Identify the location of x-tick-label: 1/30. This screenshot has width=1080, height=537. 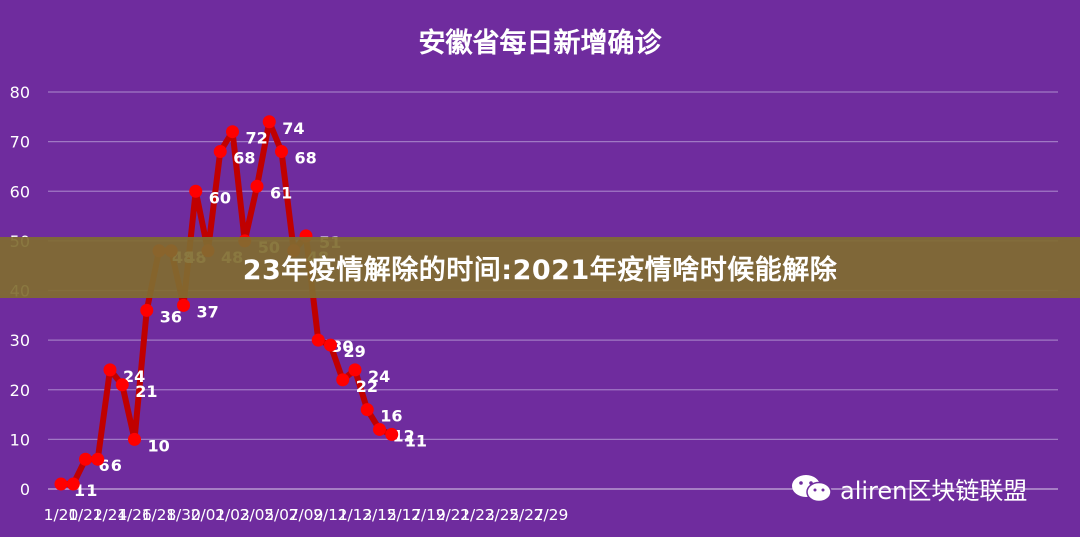
(183, 515).